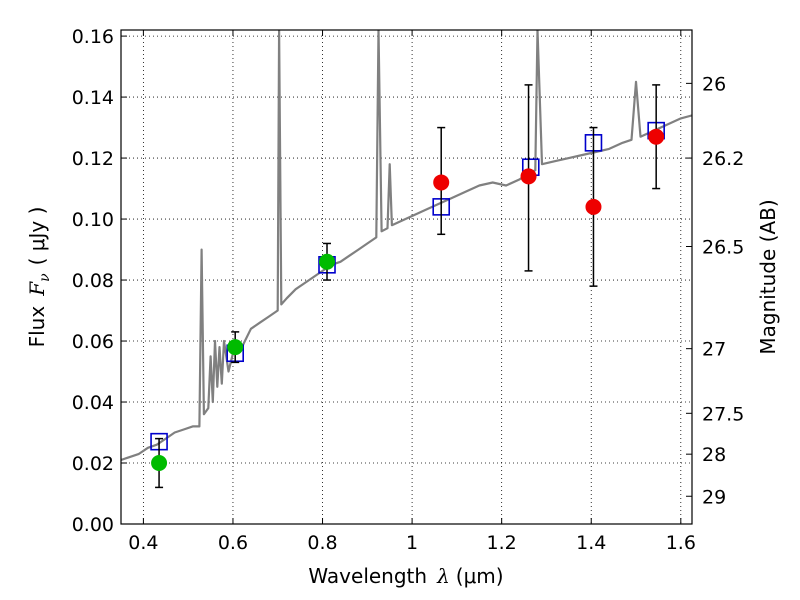 Image resolution: width=800 pixels, height=600 pixels. I want to click on y2-axis-title: Magnitude (AB), so click(768, 276).